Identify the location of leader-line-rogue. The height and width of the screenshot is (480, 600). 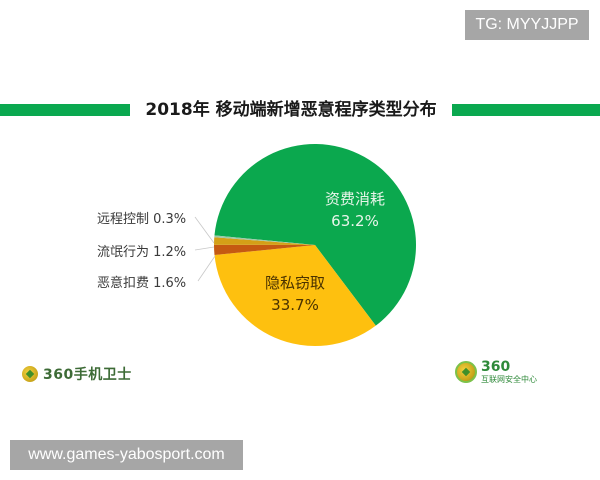
(204, 248).